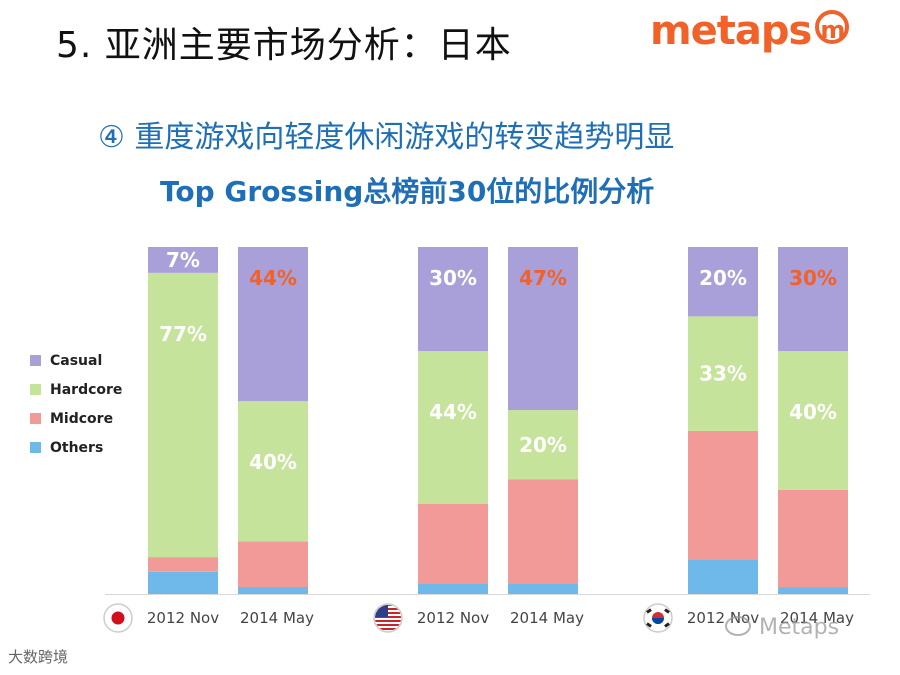  What do you see at coordinates (723, 278) in the screenshot?
I see `data-label-casual-2-0: 20%` at bounding box center [723, 278].